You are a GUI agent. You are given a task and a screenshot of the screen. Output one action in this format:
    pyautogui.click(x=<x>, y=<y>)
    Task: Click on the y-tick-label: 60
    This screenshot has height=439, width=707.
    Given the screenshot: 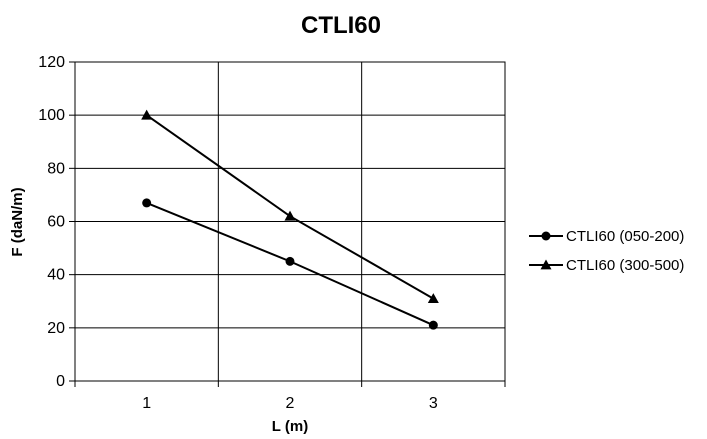 What is the action you would take?
    pyautogui.click(x=56, y=222)
    